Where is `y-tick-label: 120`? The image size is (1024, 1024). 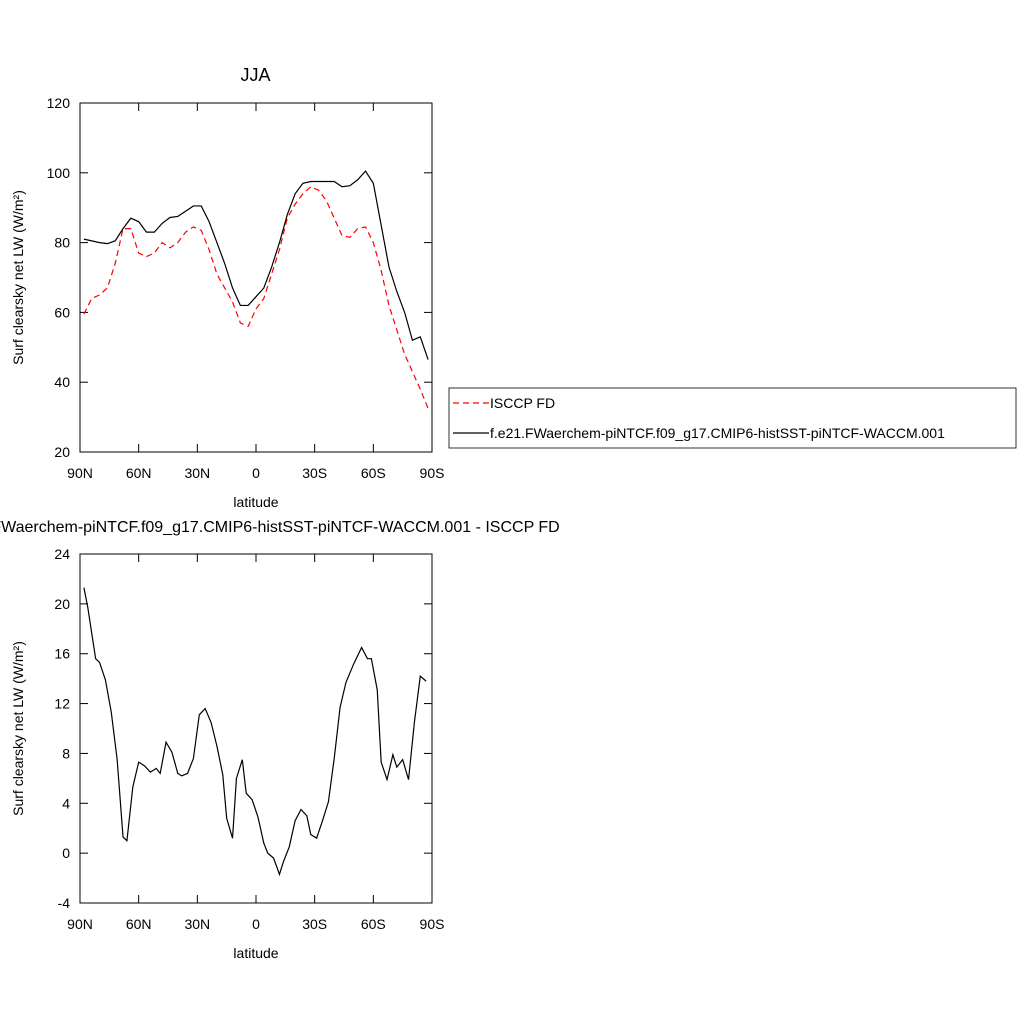
y-tick-label: 120 is located at coordinates (59, 103).